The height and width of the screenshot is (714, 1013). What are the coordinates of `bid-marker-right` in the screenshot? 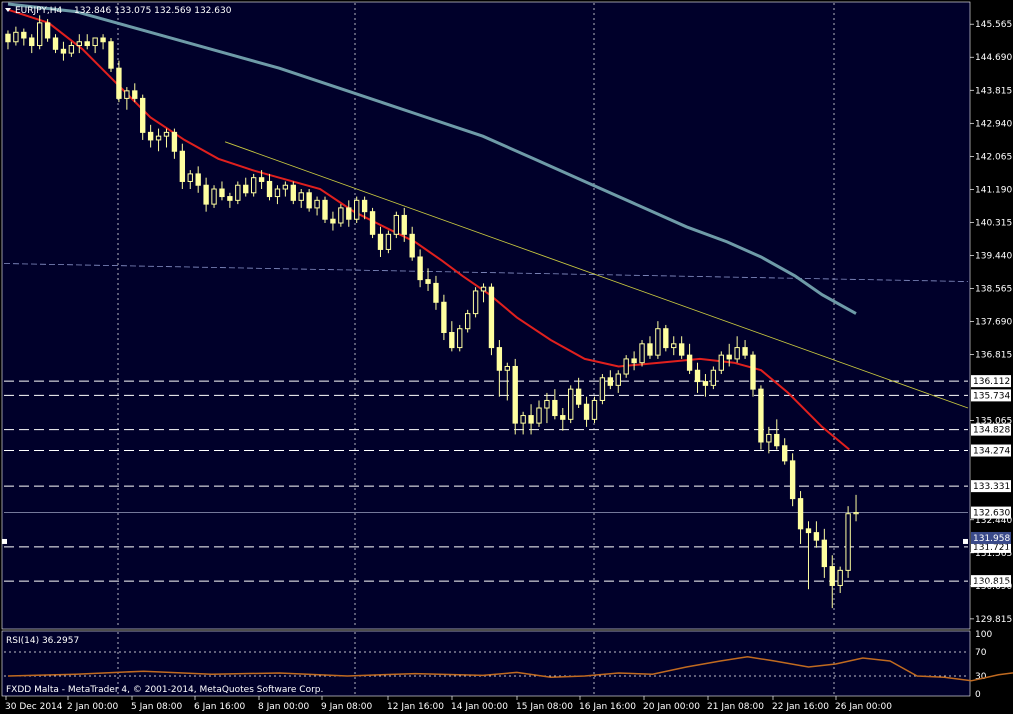 It's located at (965, 541).